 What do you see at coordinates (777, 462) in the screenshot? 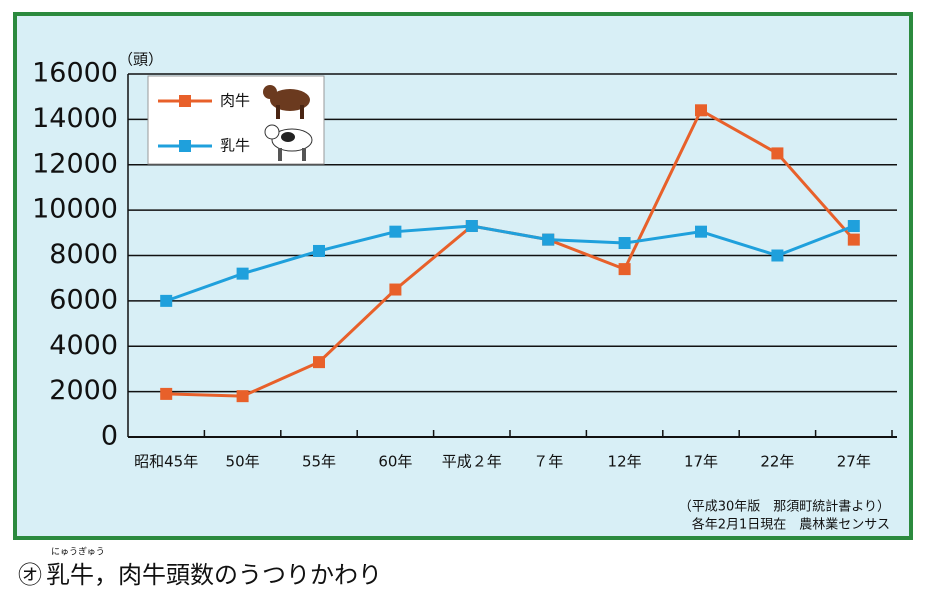
I see `x-tick-label: 22年` at bounding box center [777, 462].